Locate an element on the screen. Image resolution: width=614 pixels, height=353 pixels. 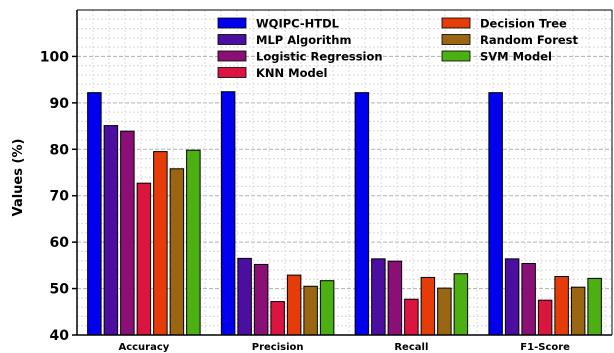
bar-knn-model-recall is located at coordinates (411, 317).